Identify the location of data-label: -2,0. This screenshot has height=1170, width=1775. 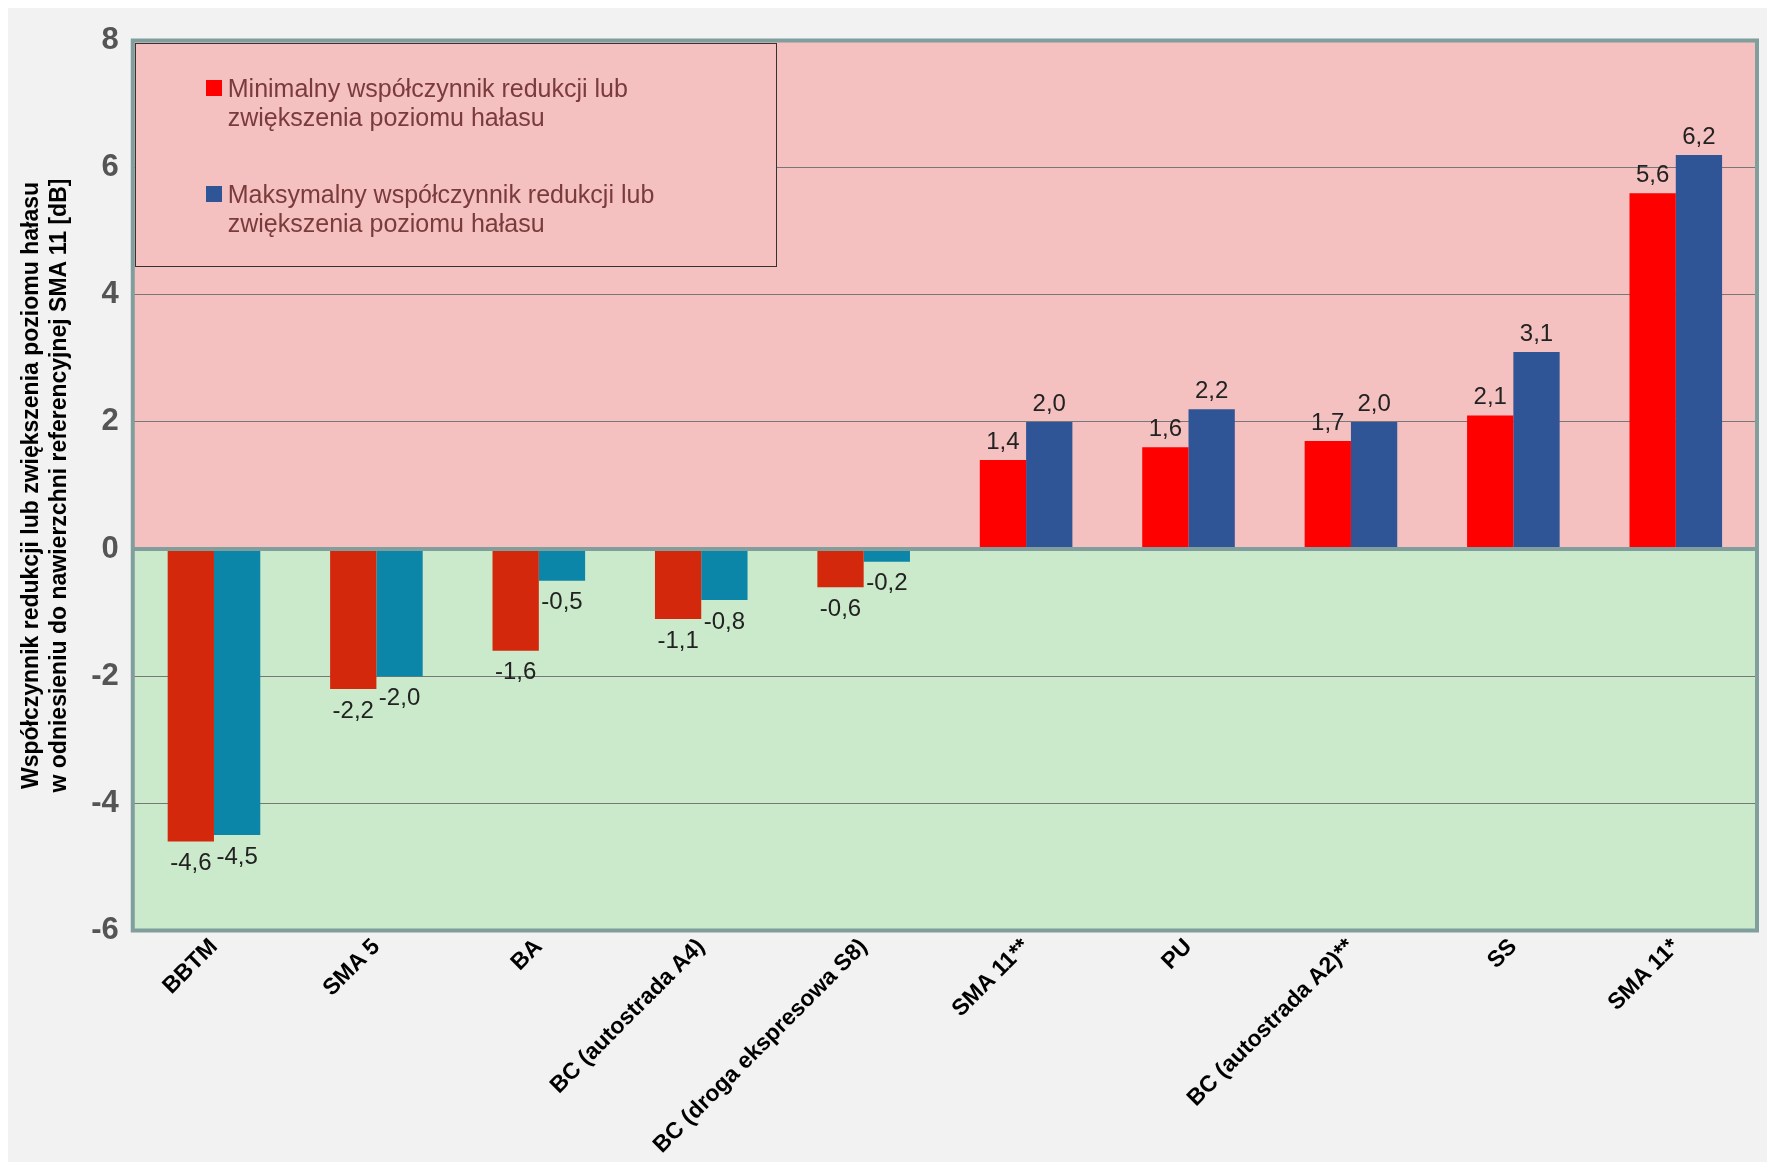
(399, 696).